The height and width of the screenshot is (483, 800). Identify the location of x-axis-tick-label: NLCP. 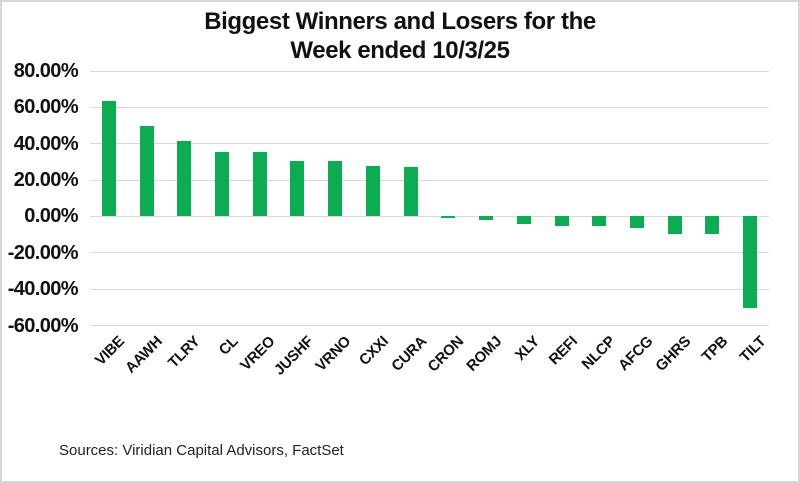
(598, 353).